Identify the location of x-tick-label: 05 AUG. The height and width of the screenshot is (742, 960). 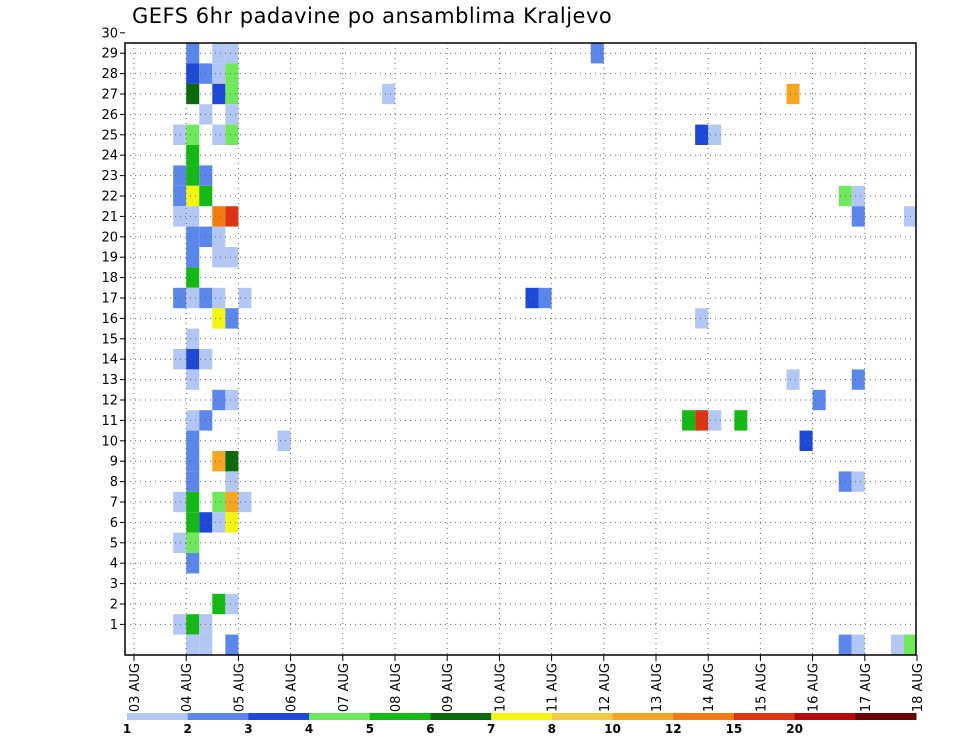
(239, 687).